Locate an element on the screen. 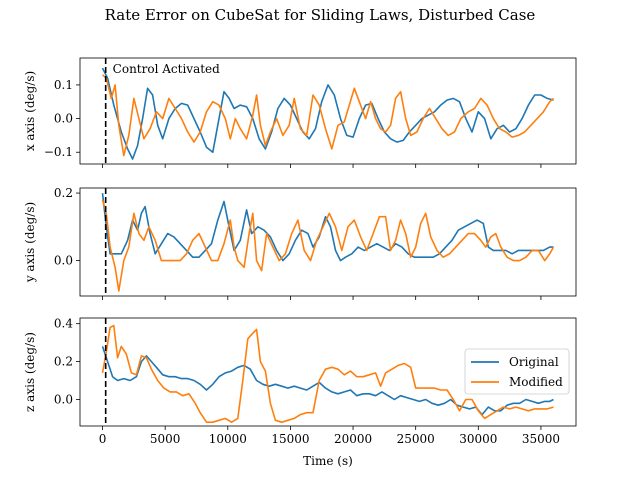  y-tick-label: 0.1 is located at coordinates (63, 85).